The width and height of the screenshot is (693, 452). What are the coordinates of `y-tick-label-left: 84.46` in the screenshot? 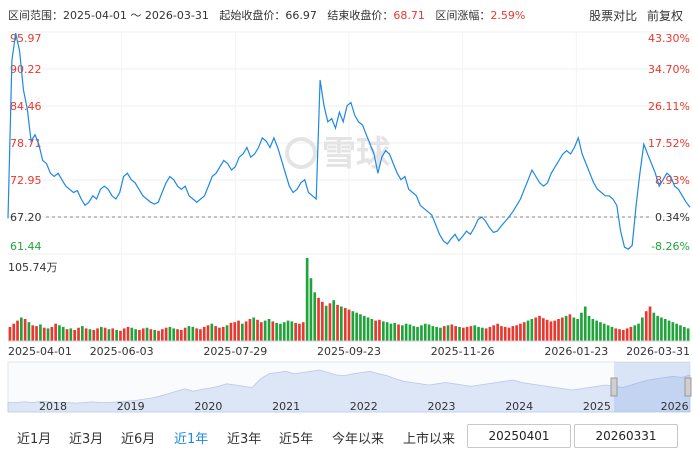 It's located at (26, 106).